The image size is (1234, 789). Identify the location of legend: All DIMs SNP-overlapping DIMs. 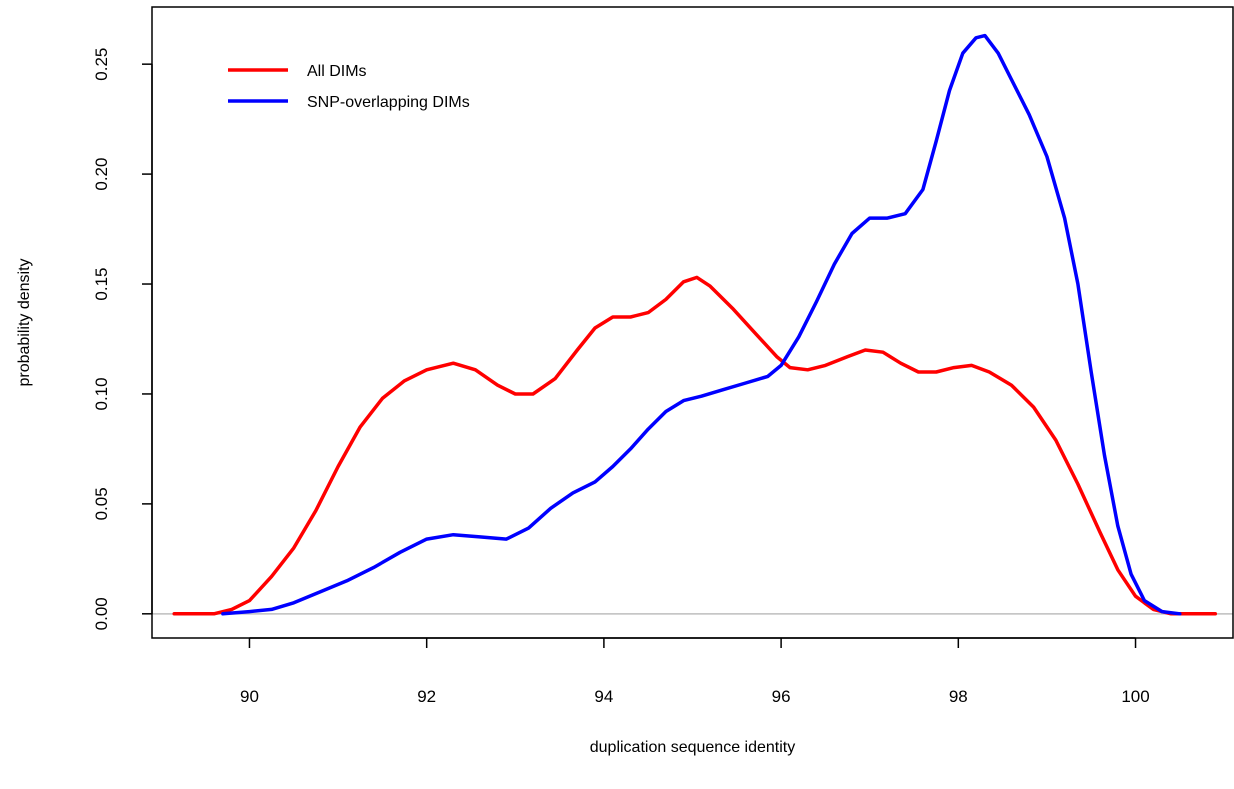
(349, 87).